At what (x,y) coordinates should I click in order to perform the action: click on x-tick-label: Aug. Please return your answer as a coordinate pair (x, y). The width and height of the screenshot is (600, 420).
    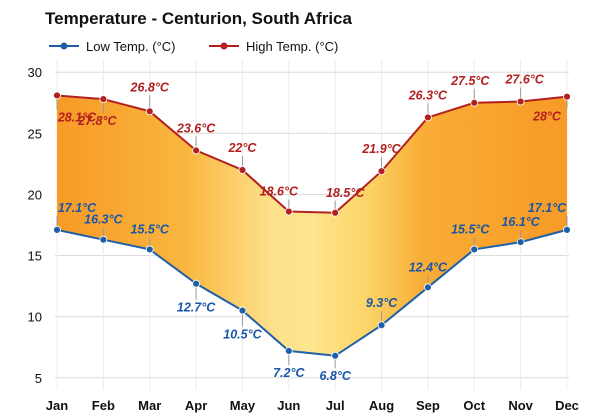
    Looking at the image, I should click on (381, 405).